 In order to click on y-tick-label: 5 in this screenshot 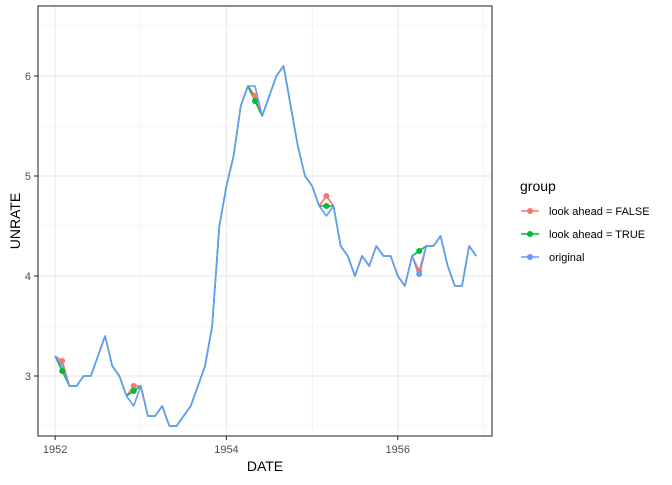, I will do `click(28, 177)`.